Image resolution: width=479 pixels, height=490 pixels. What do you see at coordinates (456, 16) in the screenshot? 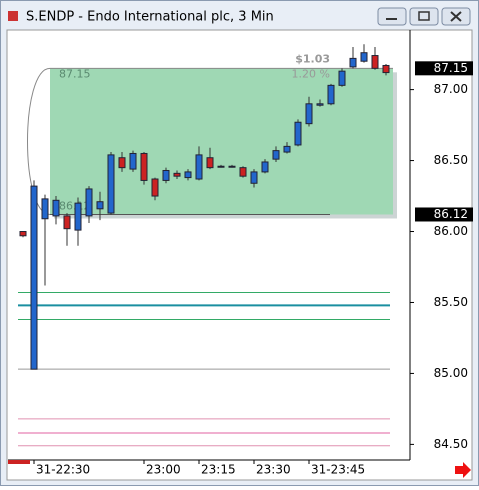
I see `close-button` at bounding box center [456, 16].